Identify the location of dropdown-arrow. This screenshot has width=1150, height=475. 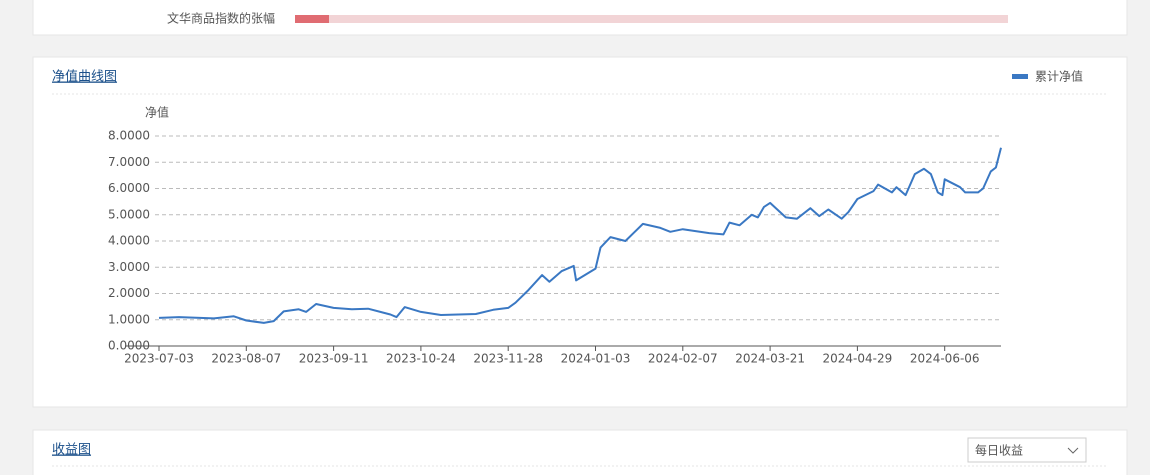
(1073, 450).